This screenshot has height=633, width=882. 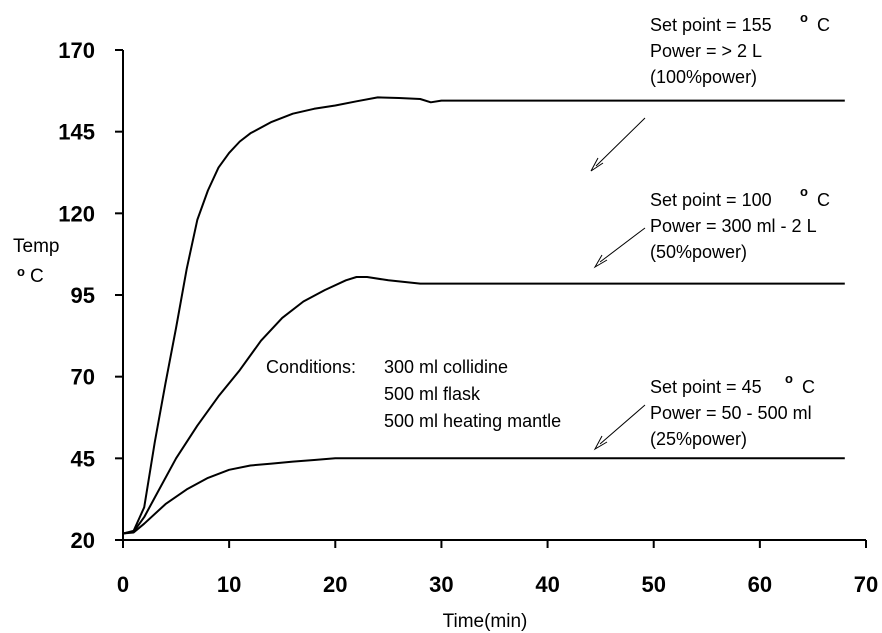 What do you see at coordinates (497, 568) in the screenshot?
I see `x-tick-group: 0 10 20 30 40 50 60 70` at bounding box center [497, 568].